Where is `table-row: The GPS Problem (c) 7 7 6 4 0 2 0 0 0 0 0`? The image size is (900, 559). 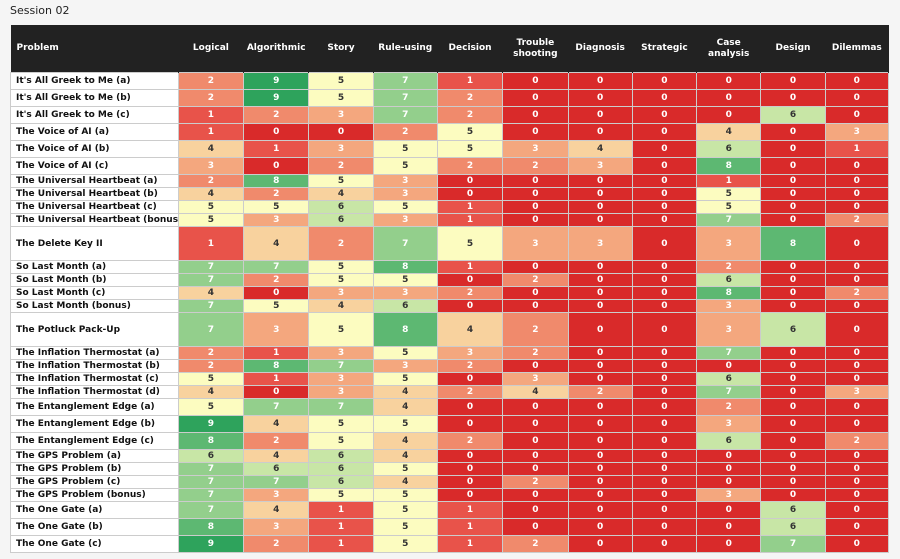 table-row: The GPS Problem (c) 7 7 6 4 0 2 0 0 0 0 0 is located at coordinates (450, 482).